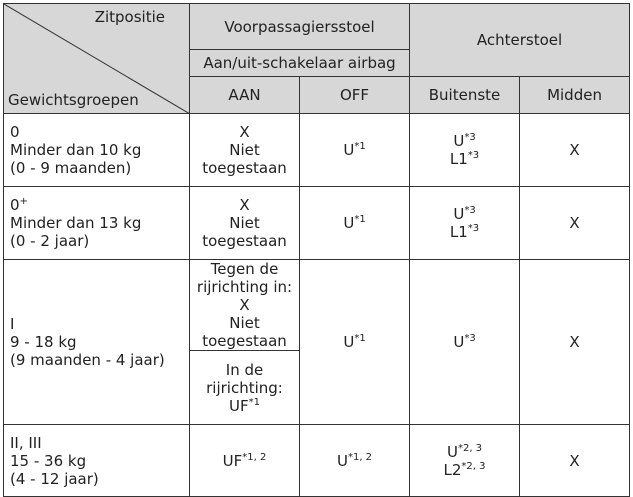  I want to click on cell-line: (4 - 12 jaar), so click(54, 478).